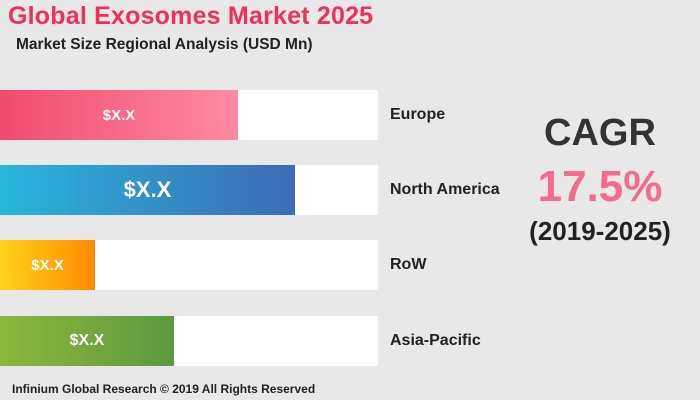 The width and height of the screenshot is (700, 400). What do you see at coordinates (600, 133) in the screenshot?
I see `cagr-heading: CAGR` at bounding box center [600, 133].